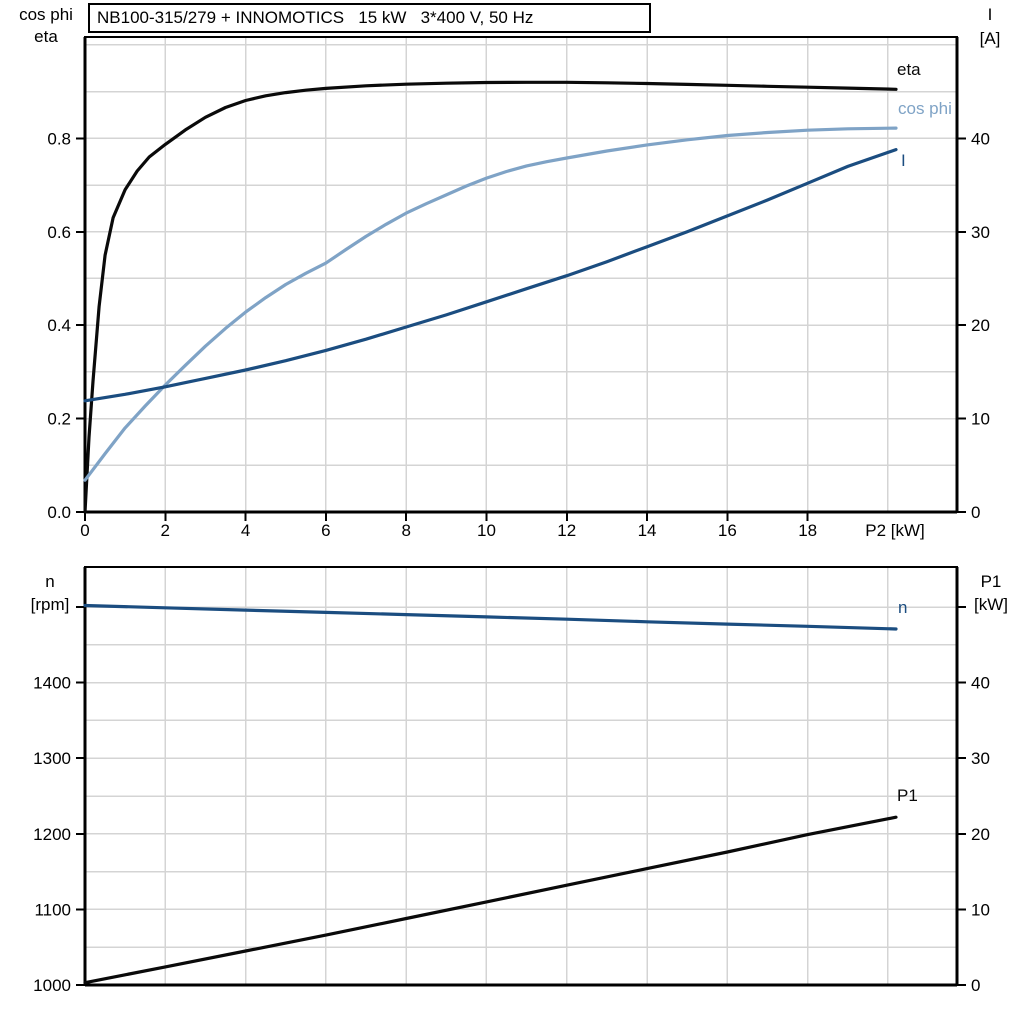  Describe the element at coordinates (909, 69) in the screenshot. I see `series-label-eta: eta` at that location.